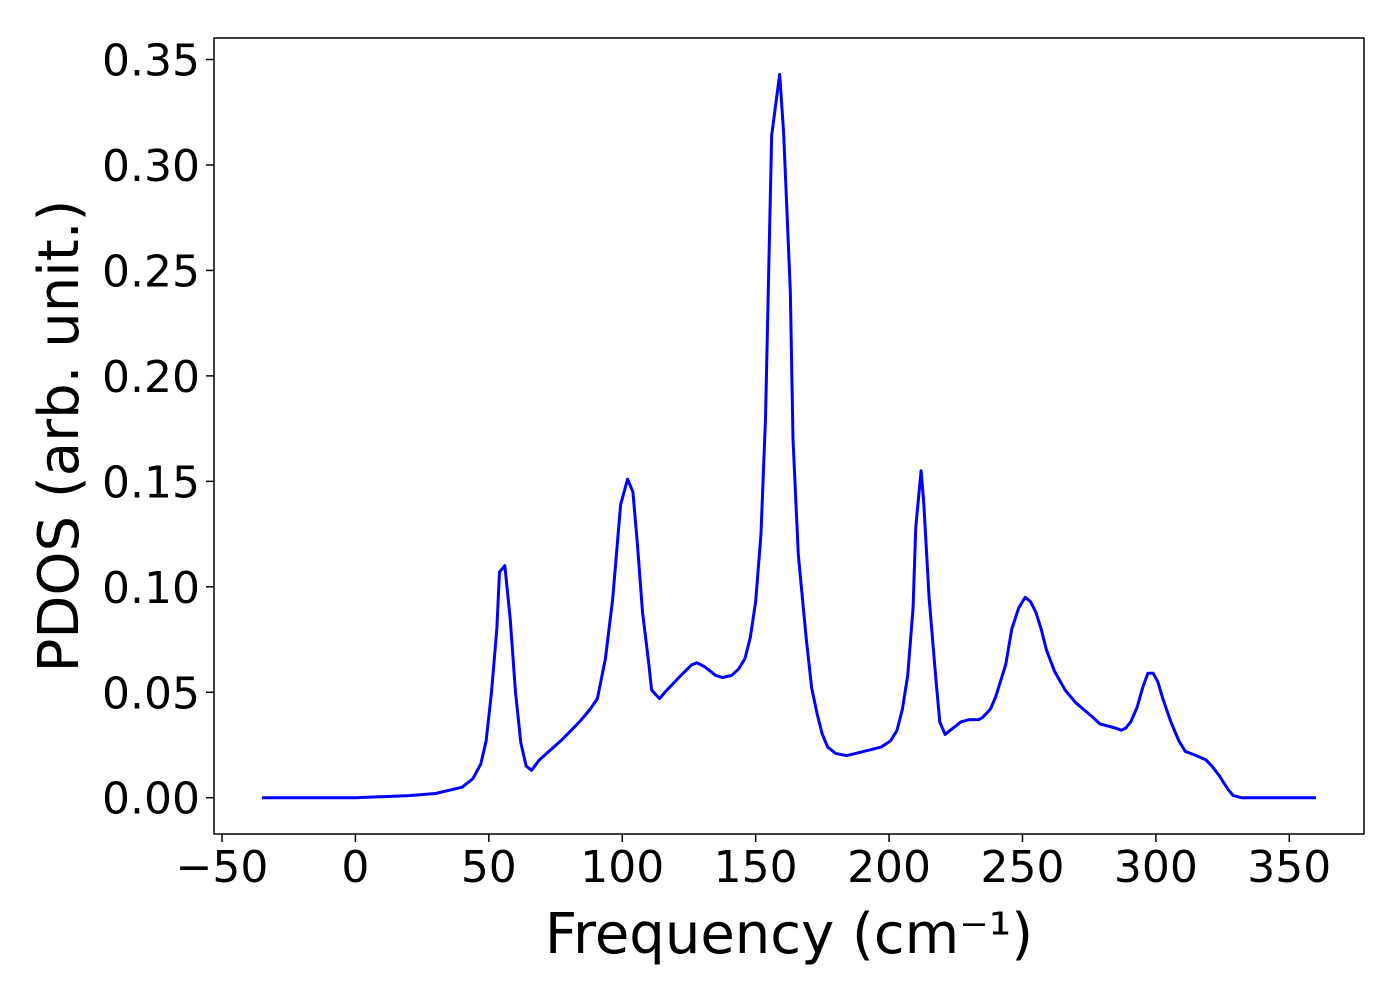 Image resolution: width=1400 pixels, height=1000 pixels. Describe the element at coordinates (151, 271) in the screenshot. I see `y-tick-label: 0.25` at that location.